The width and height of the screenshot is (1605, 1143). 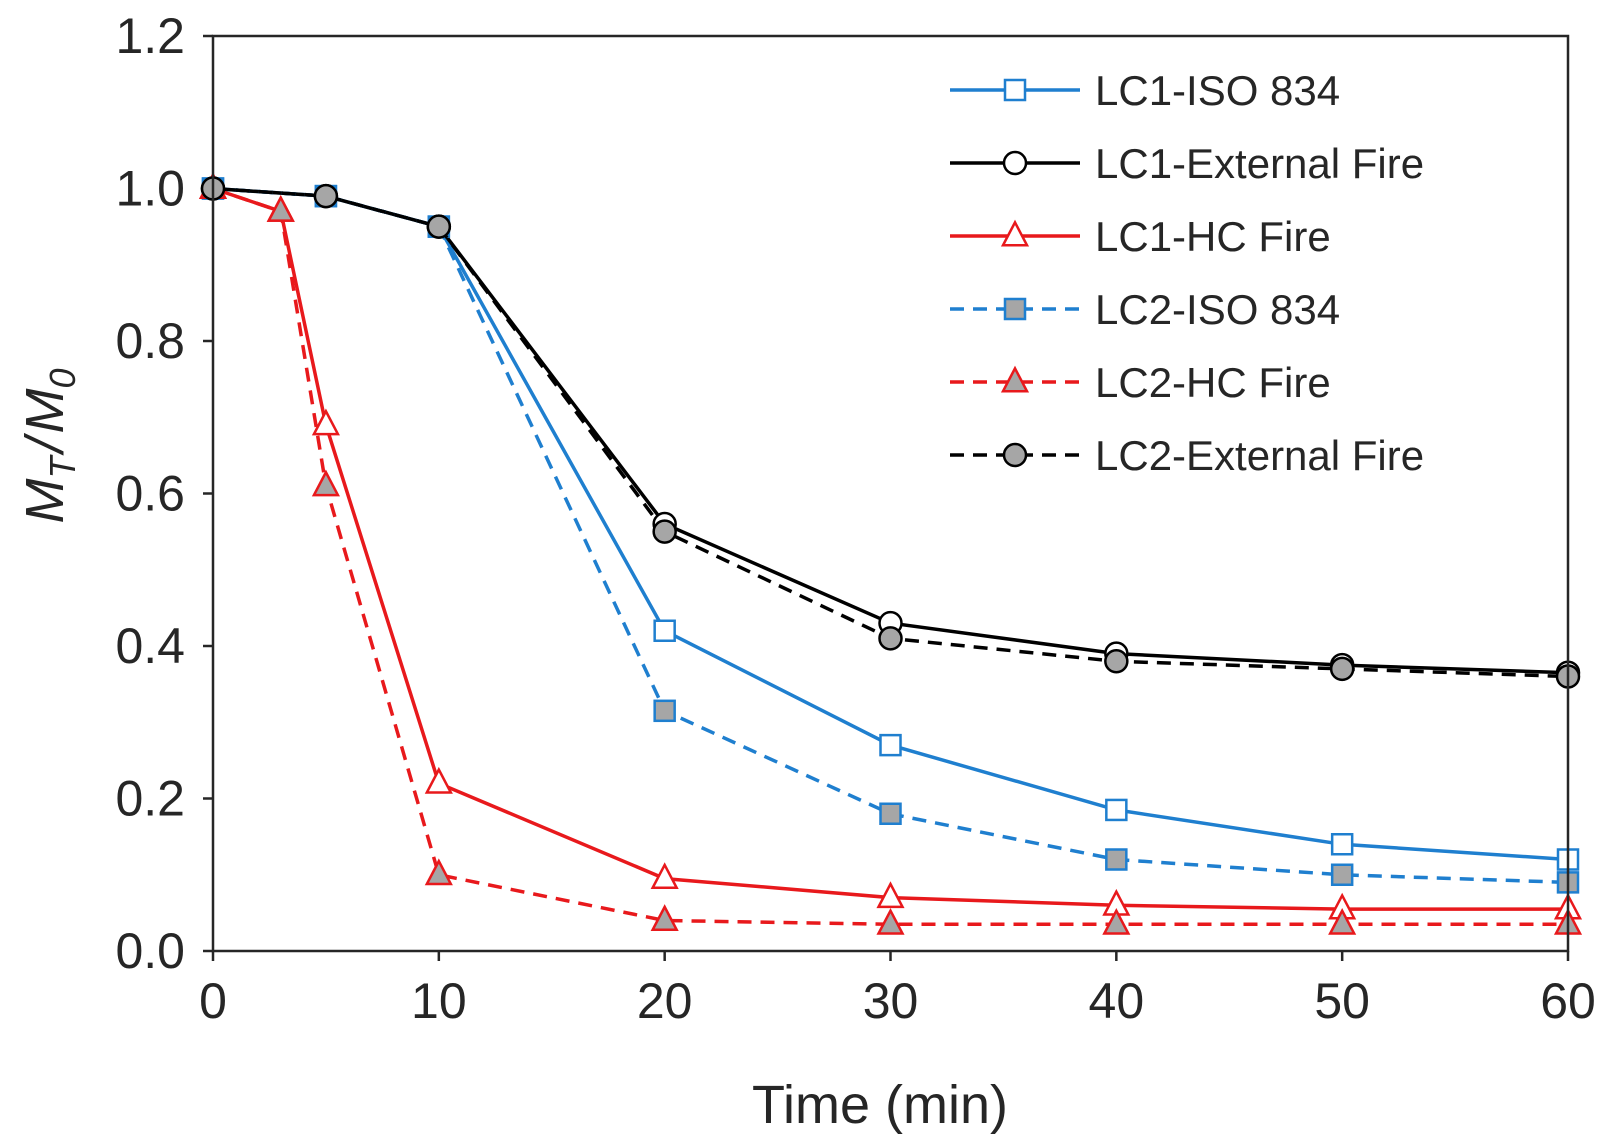 I want to click on y-tick-label: 0.0, so click(x=150, y=951).